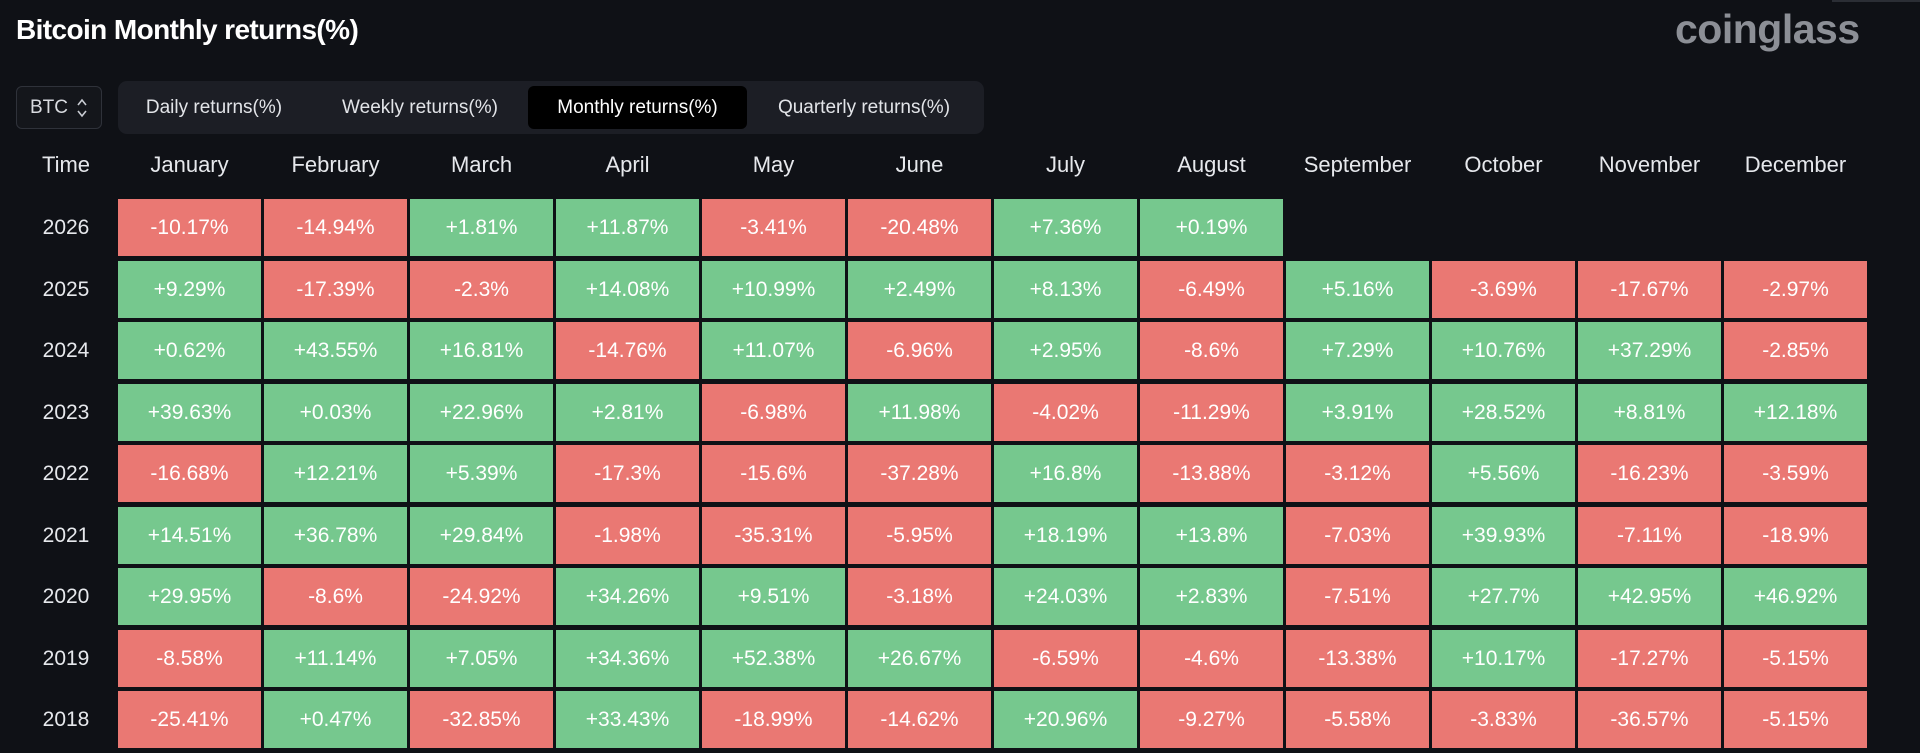  I want to click on return-cell: -3.12%, so click(1357, 473).